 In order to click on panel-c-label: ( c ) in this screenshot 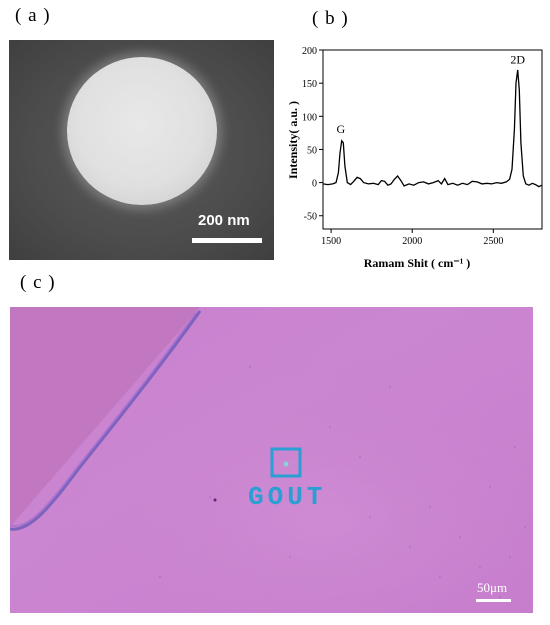, I will do `click(38, 282)`.